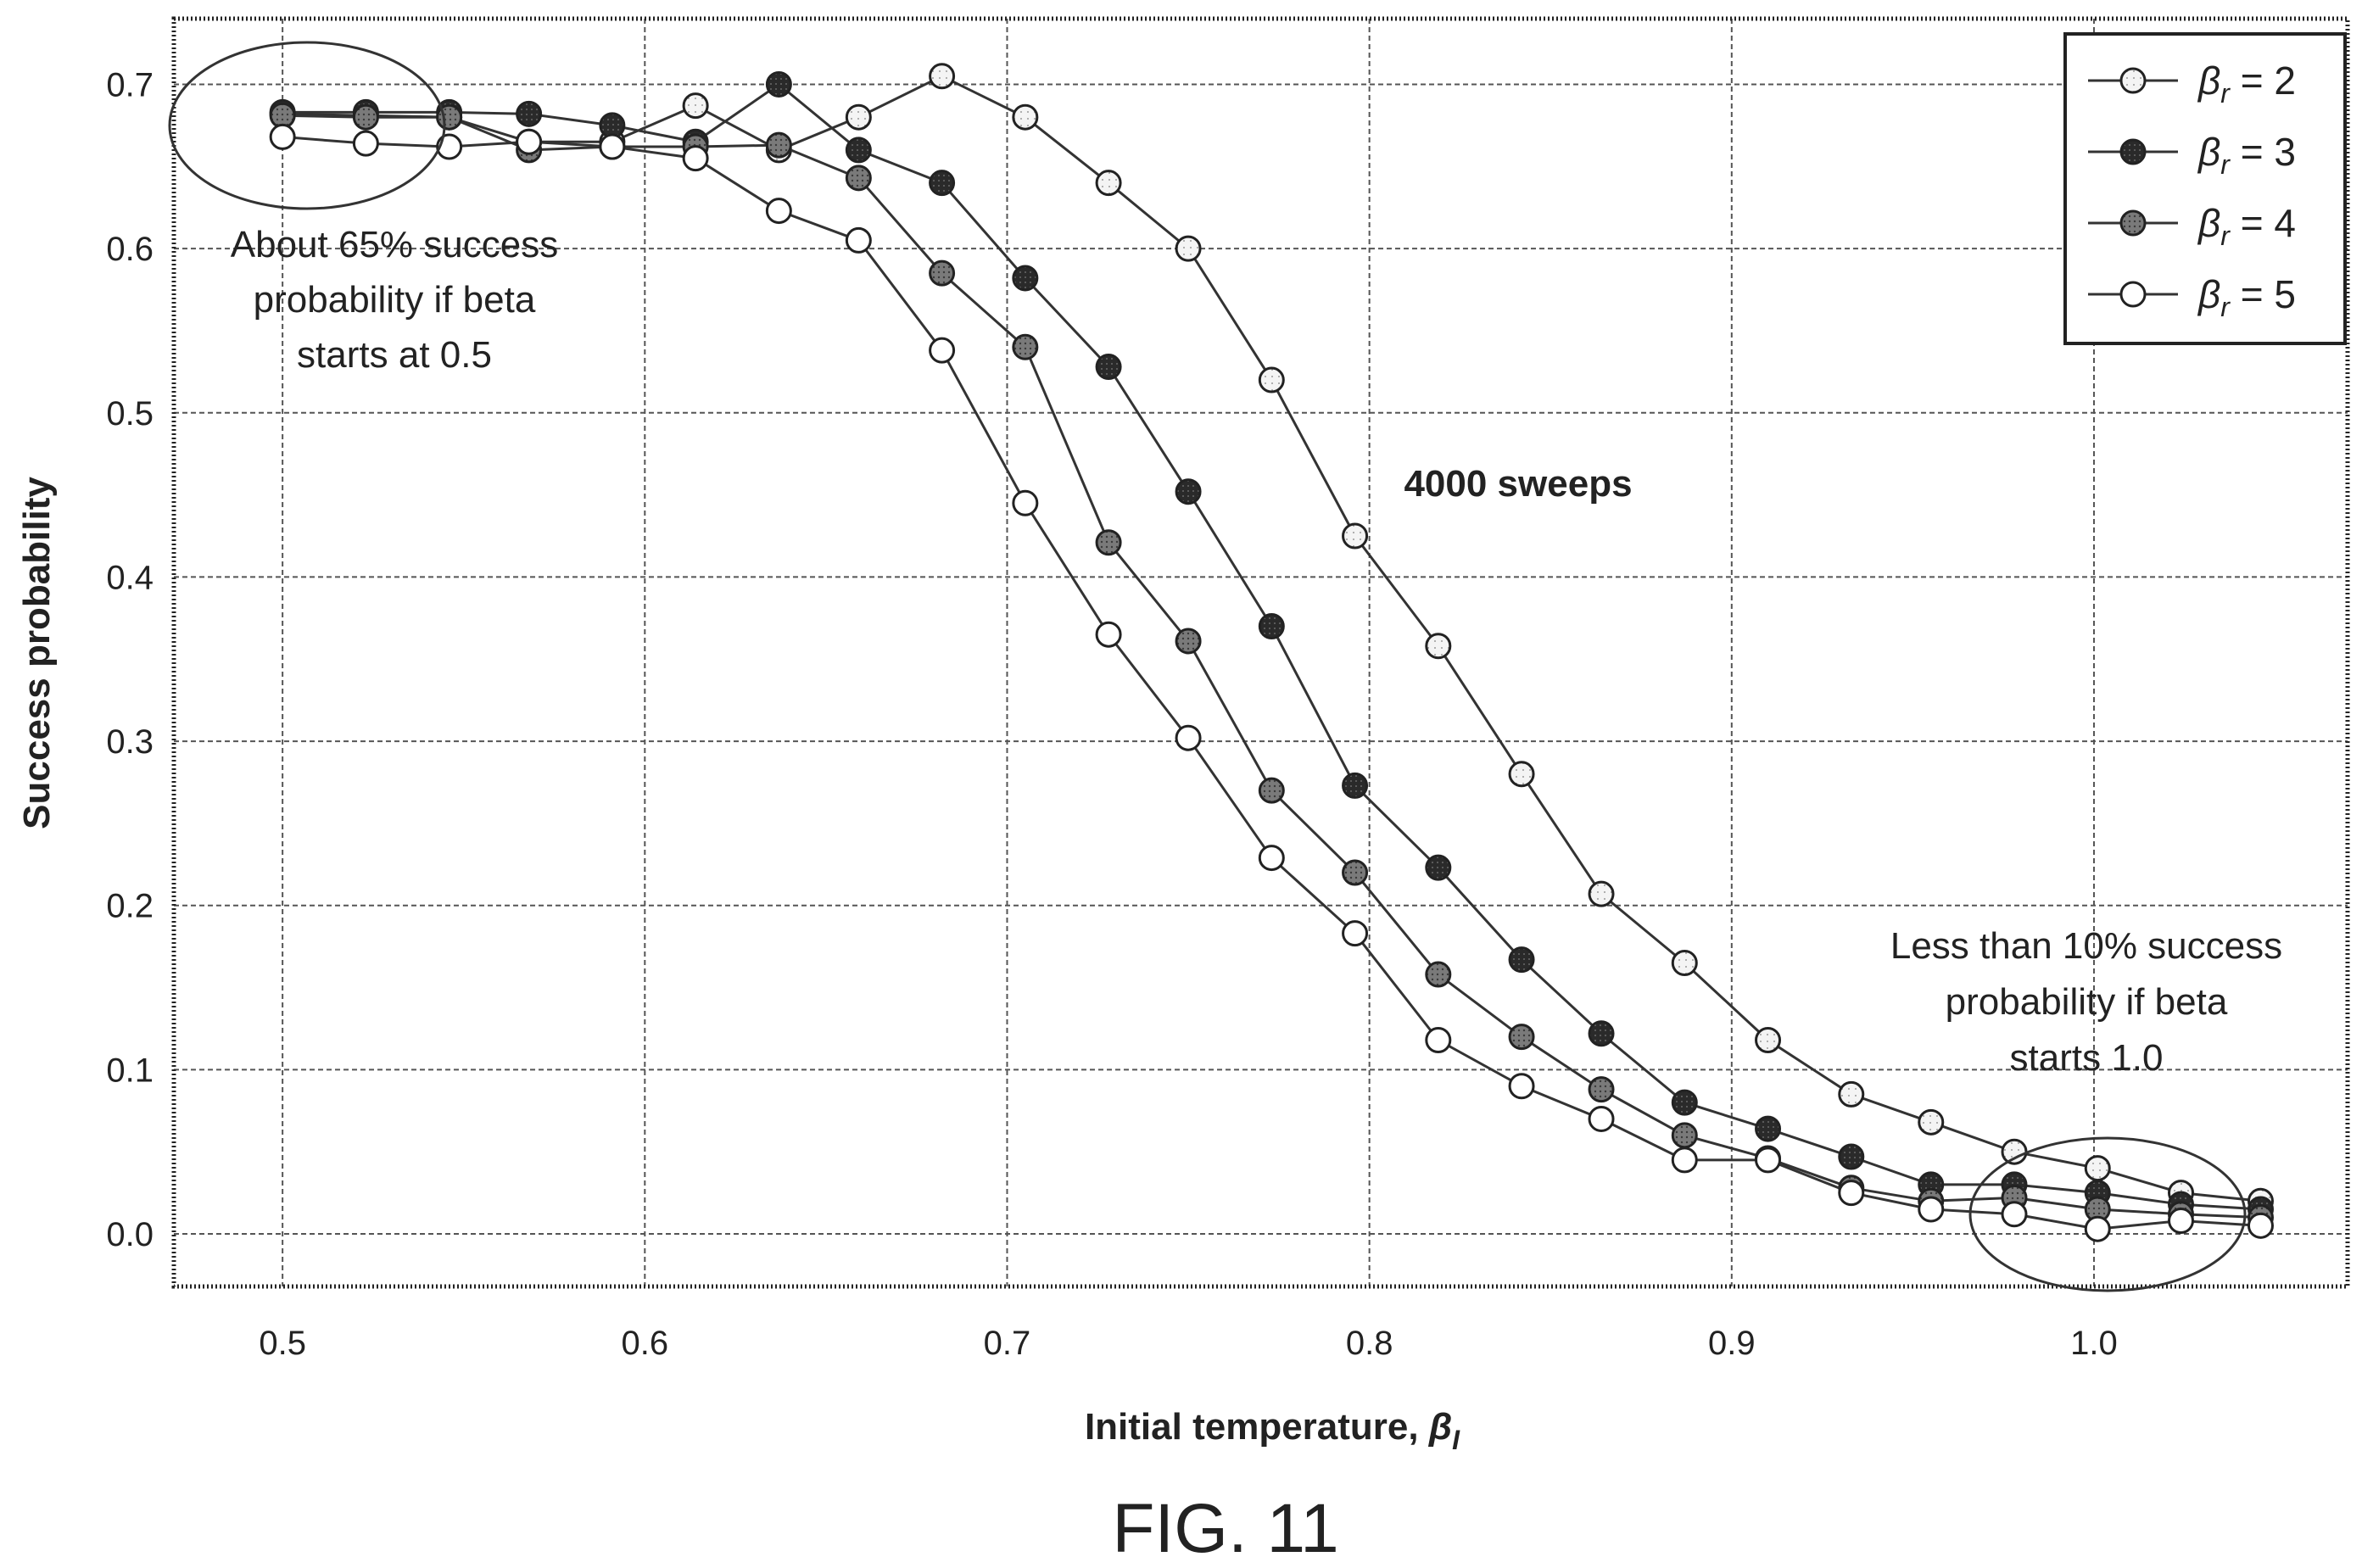 This screenshot has height=1568, width=2362. Describe the element at coordinates (130, 1071) in the screenshot. I see `y-tick-label: 0.1` at that location.